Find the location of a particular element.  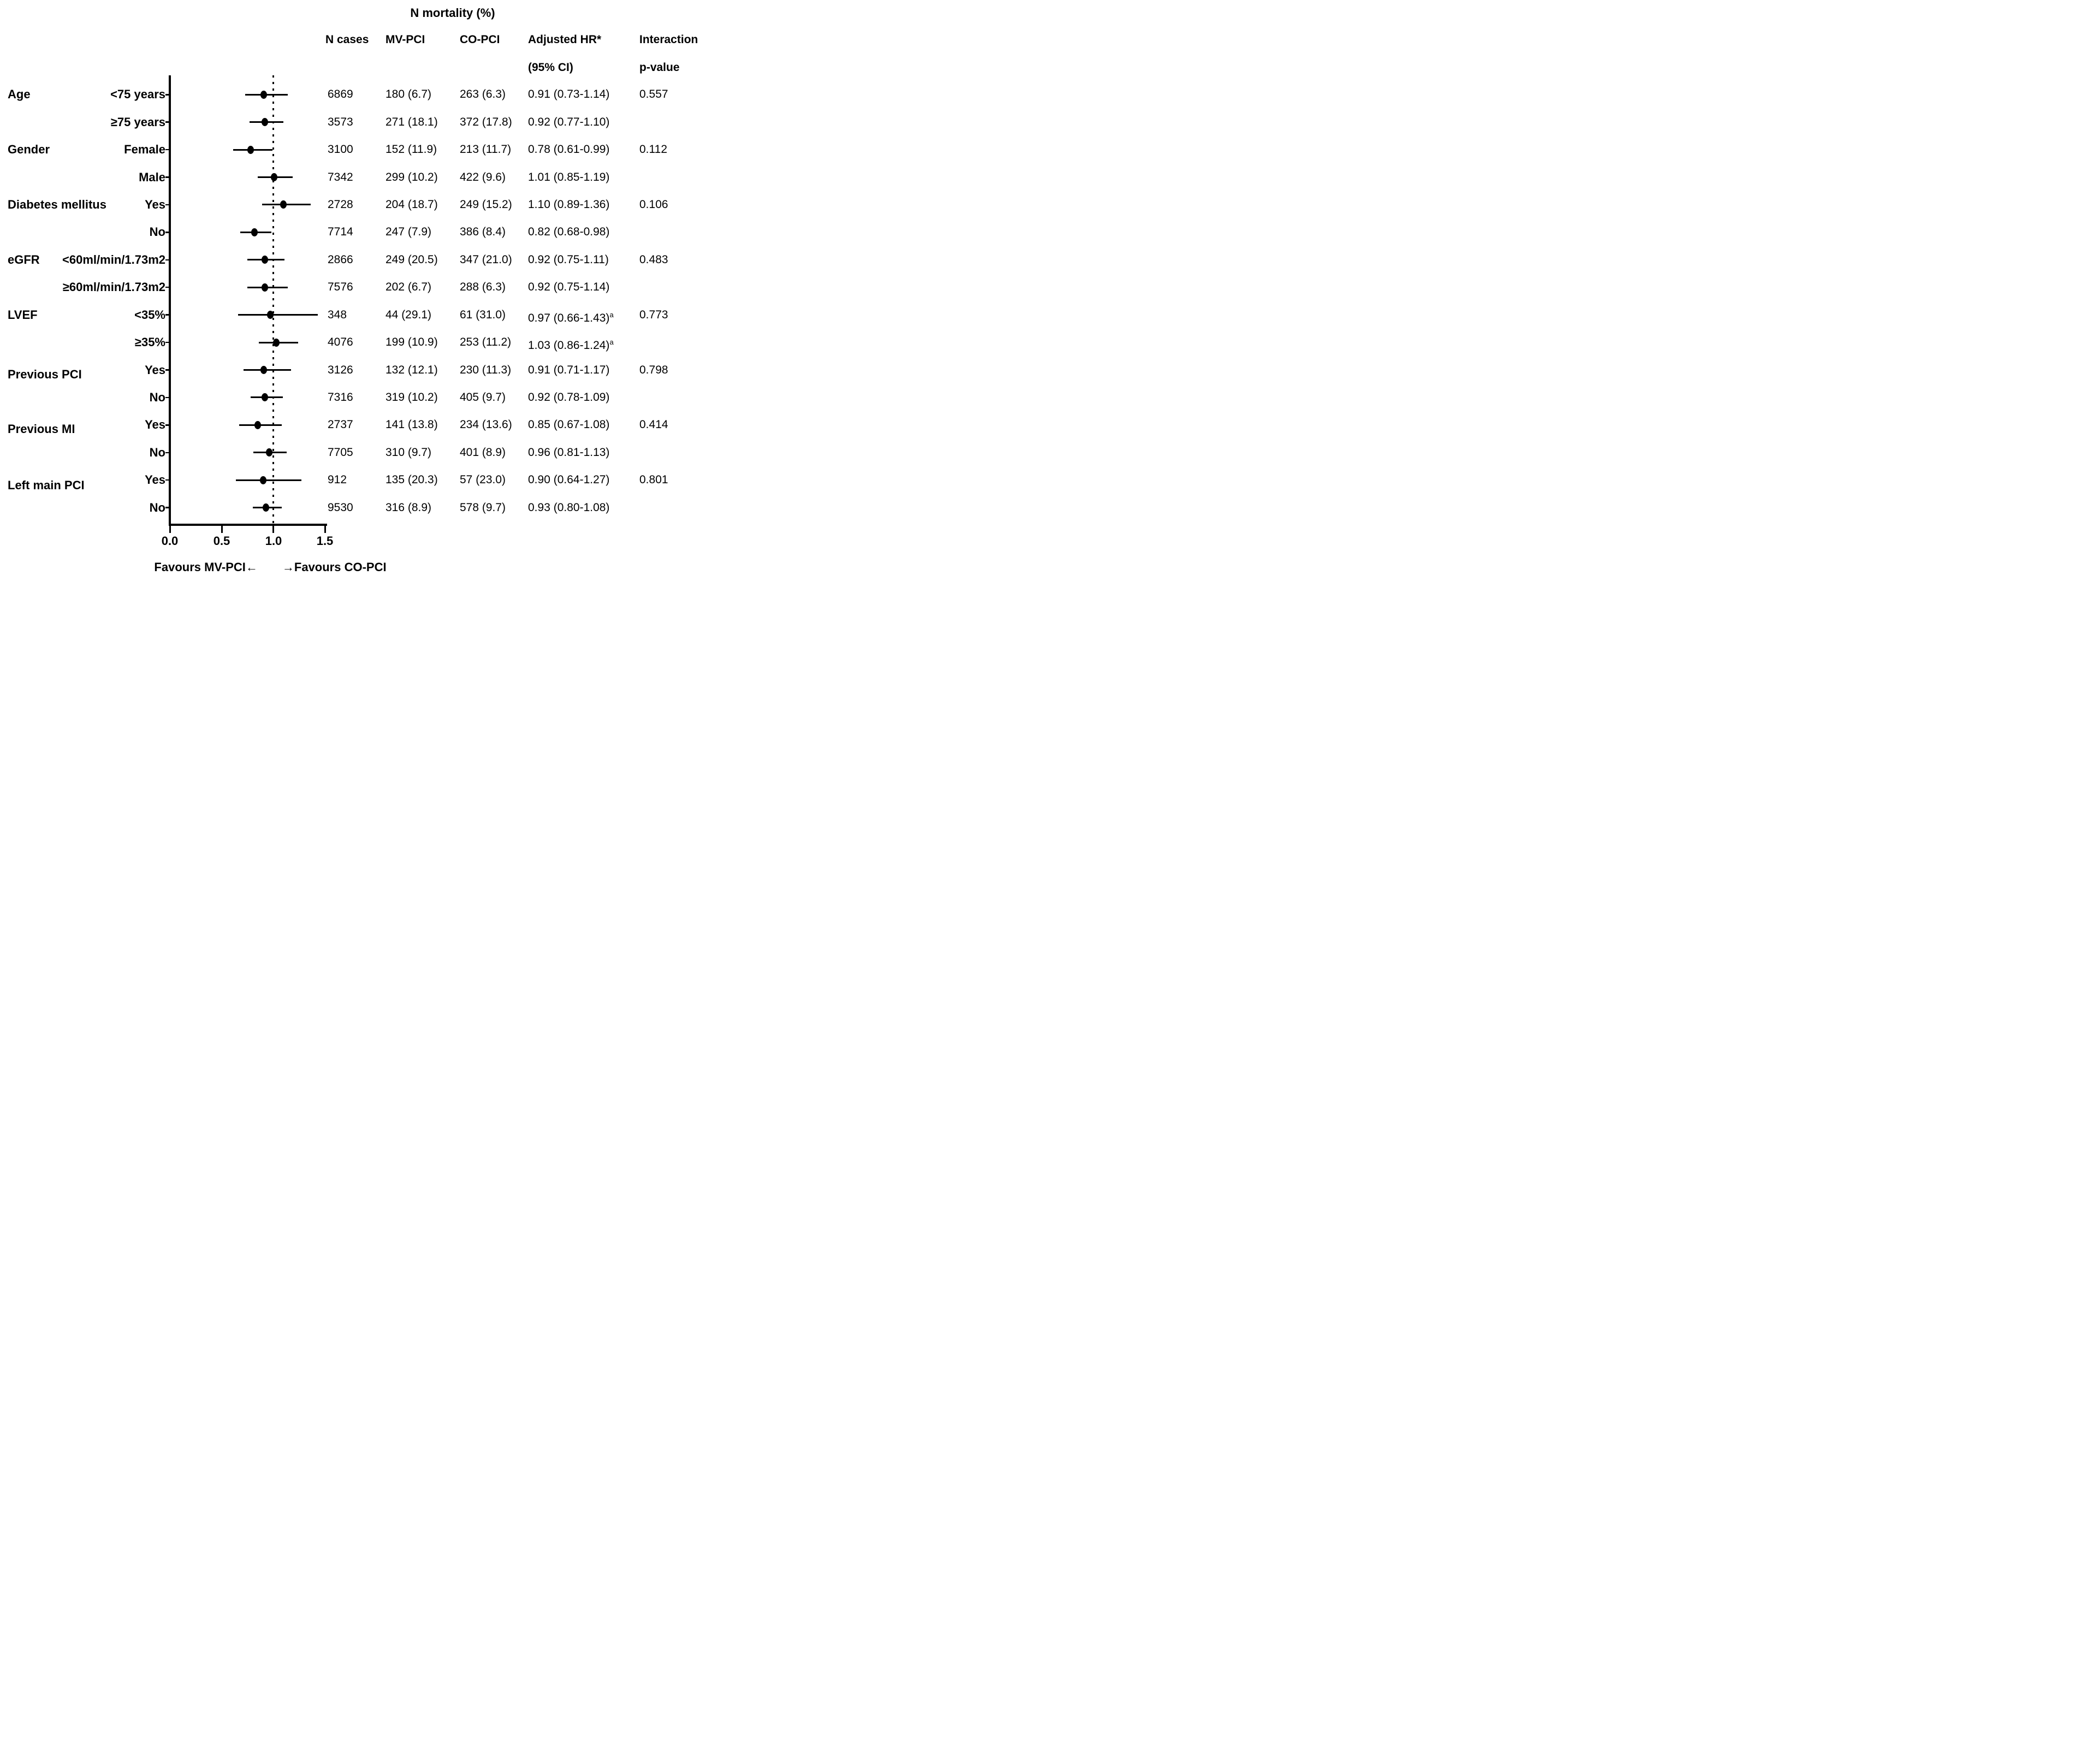

cell-adjusted-hr: 0.92 (0.78-1.09) is located at coordinates (569, 397).